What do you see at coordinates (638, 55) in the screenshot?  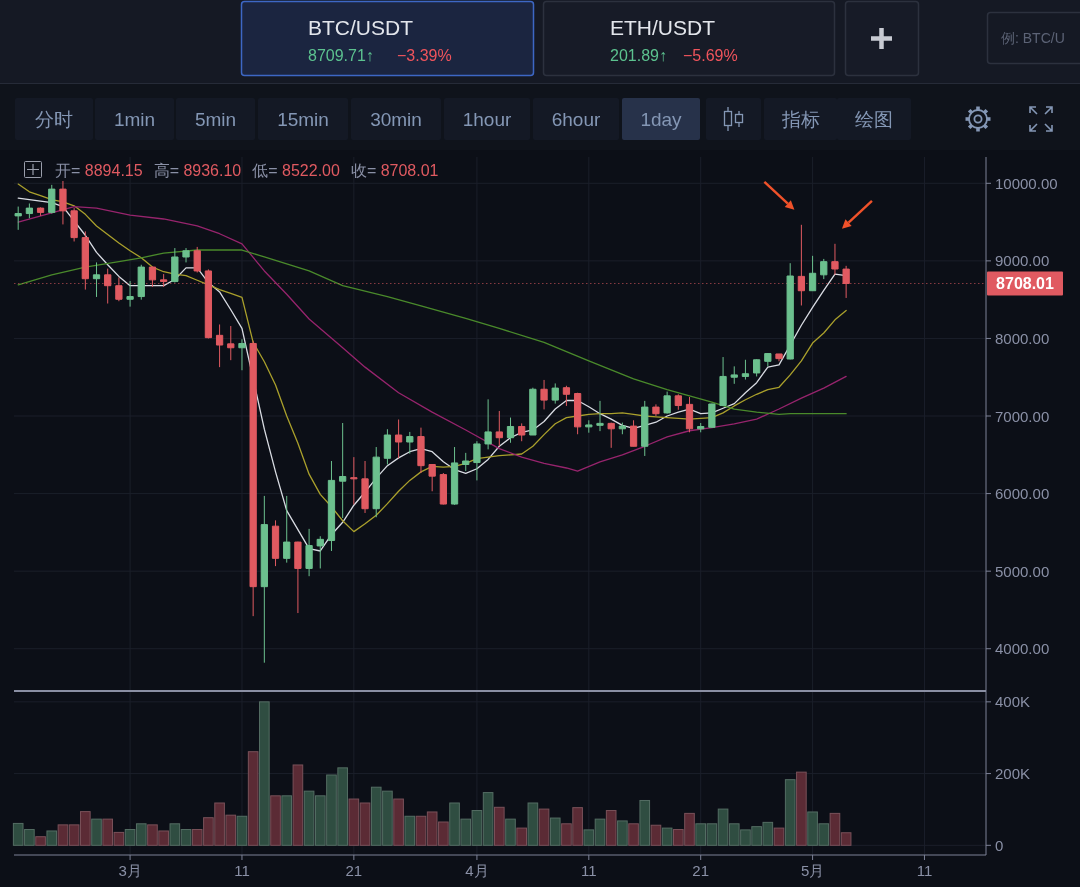 I see `text: 201.89↑` at bounding box center [638, 55].